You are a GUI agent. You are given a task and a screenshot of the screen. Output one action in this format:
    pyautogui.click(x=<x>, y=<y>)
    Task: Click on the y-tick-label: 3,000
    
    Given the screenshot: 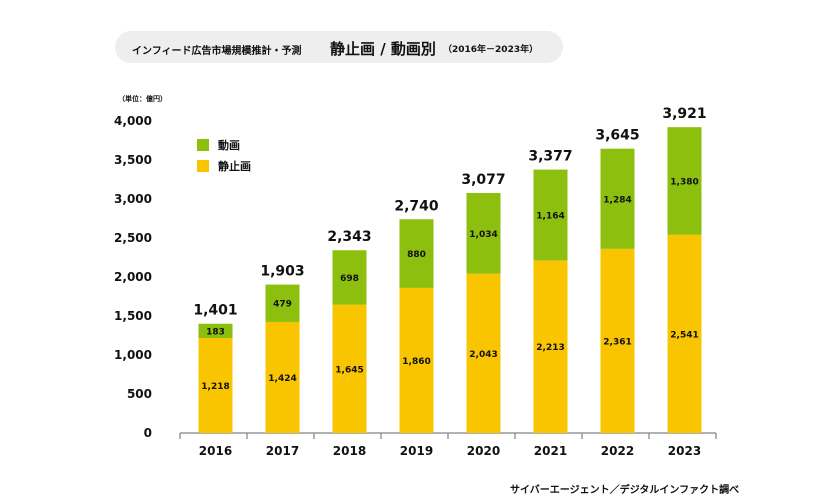 What is the action you would take?
    pyautogui.click(x=133, y=199)
    